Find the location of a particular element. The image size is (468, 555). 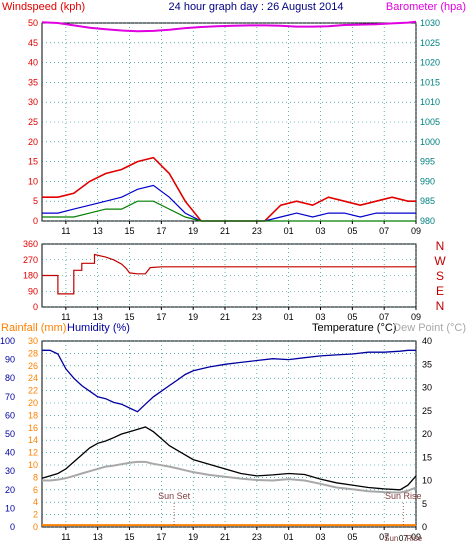

direction-panel-grid is located at coordinates (229, 275).